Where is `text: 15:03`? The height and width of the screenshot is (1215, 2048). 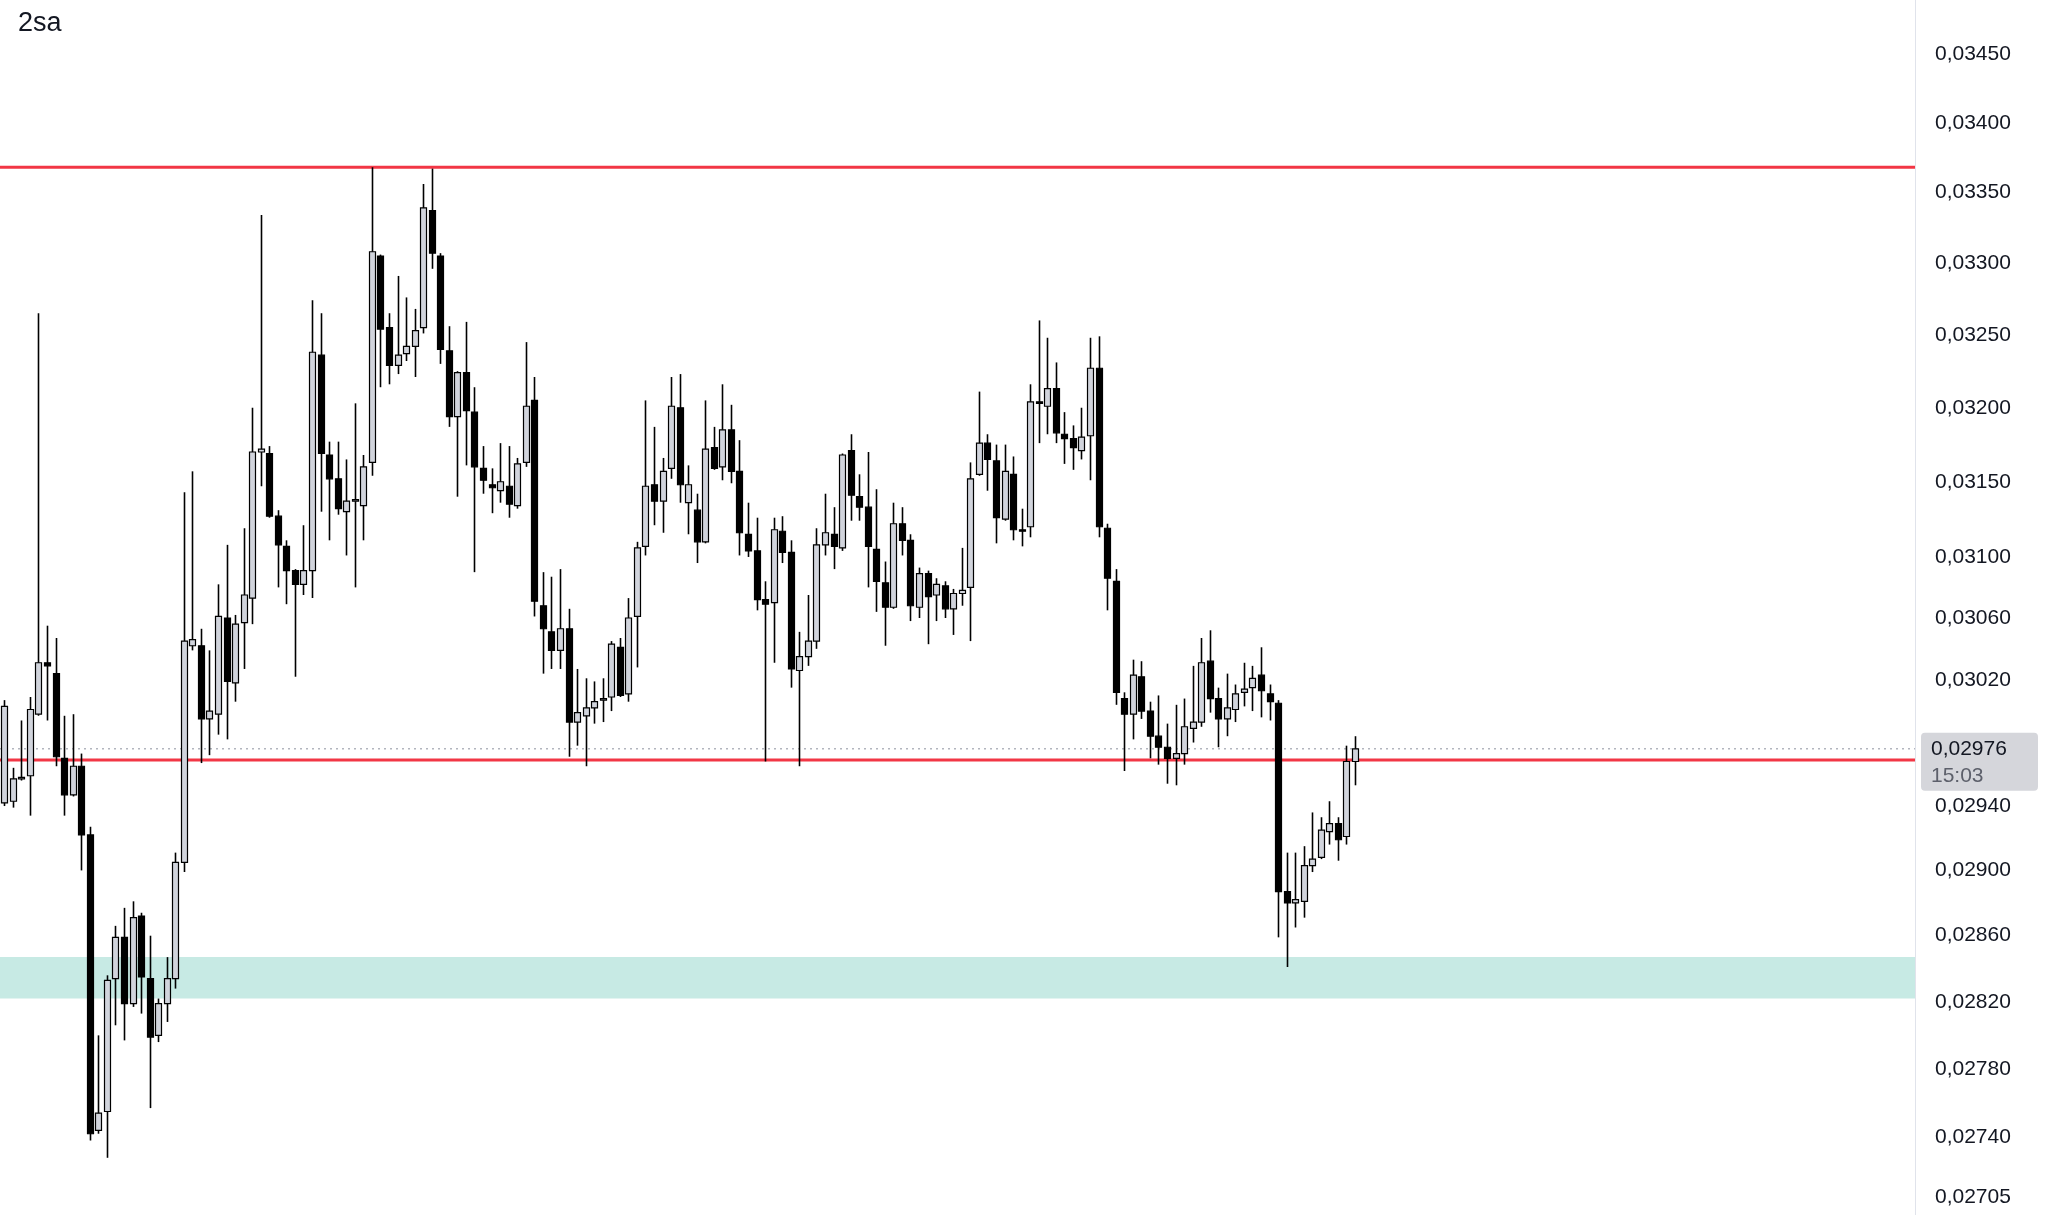 text: 15:03 is located at coordinates (1957, 774).